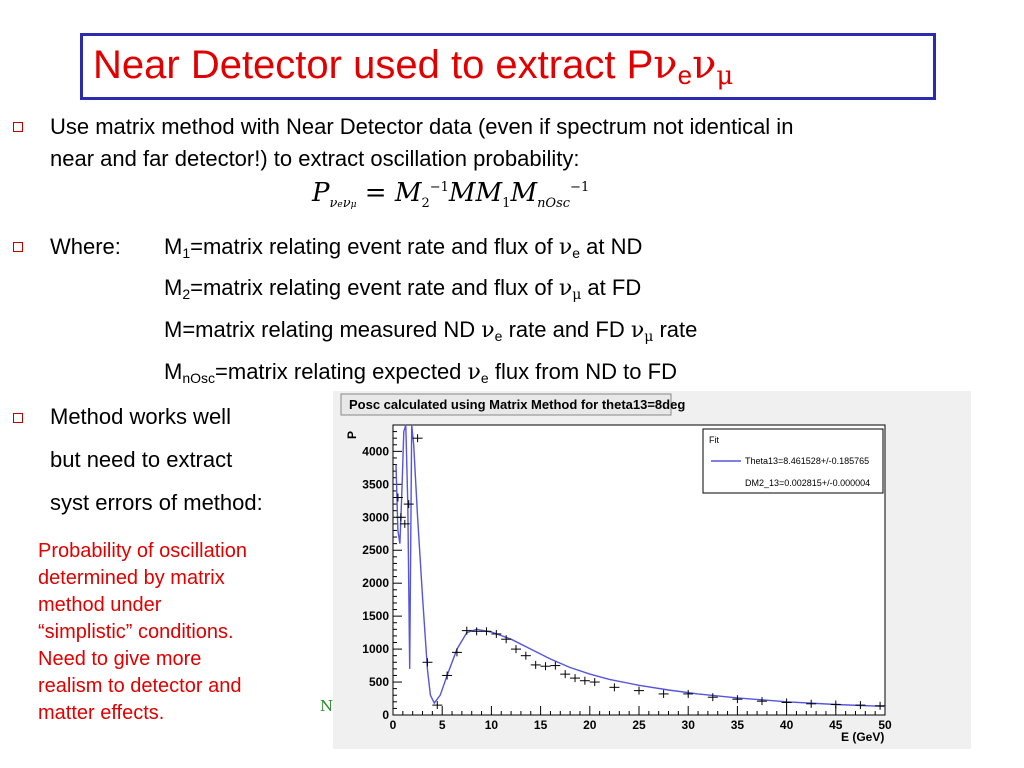 Image resolution: width=1024 pixels, height=768 pixels. What do you see at coordinates (333, 203) in the screenshot?
I see `formula-nu-1: ν` at bounding box center [333, 203].